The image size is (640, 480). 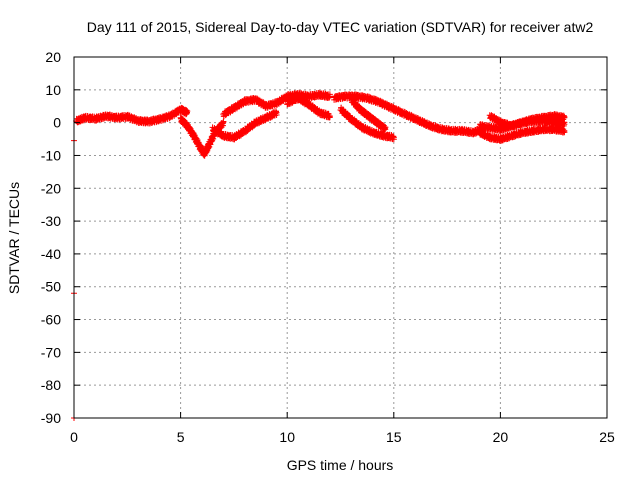 I want to click on y-tick-label: 0, so click(x=57, y=123).